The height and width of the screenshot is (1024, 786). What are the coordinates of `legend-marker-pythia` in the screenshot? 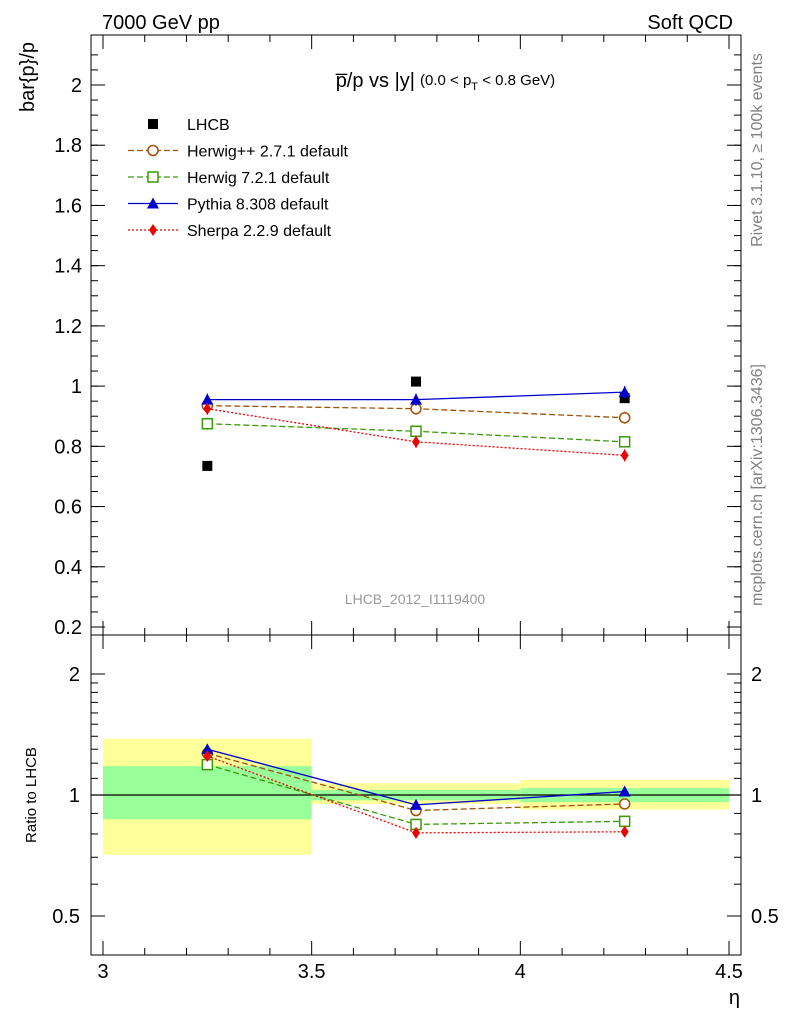 It's located at (153, 203).